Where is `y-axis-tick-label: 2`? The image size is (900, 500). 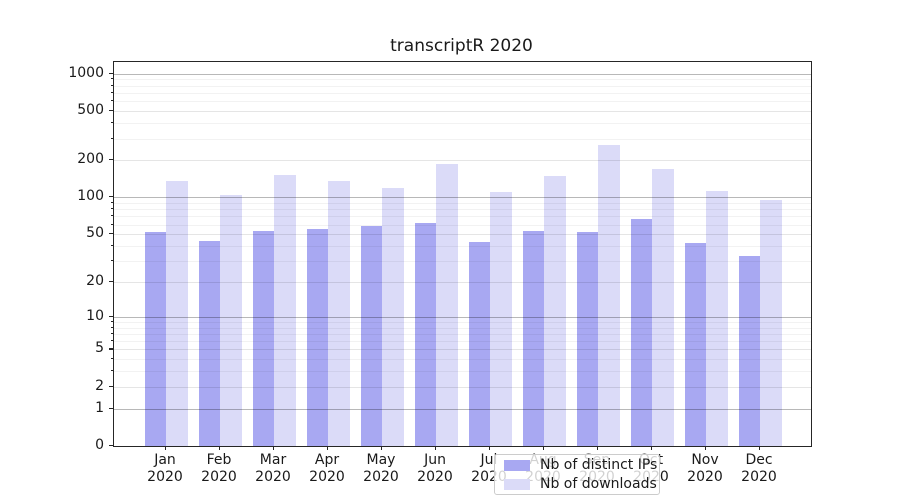
y-axis-tick-label: 2 is located at coordinates (99, 385).